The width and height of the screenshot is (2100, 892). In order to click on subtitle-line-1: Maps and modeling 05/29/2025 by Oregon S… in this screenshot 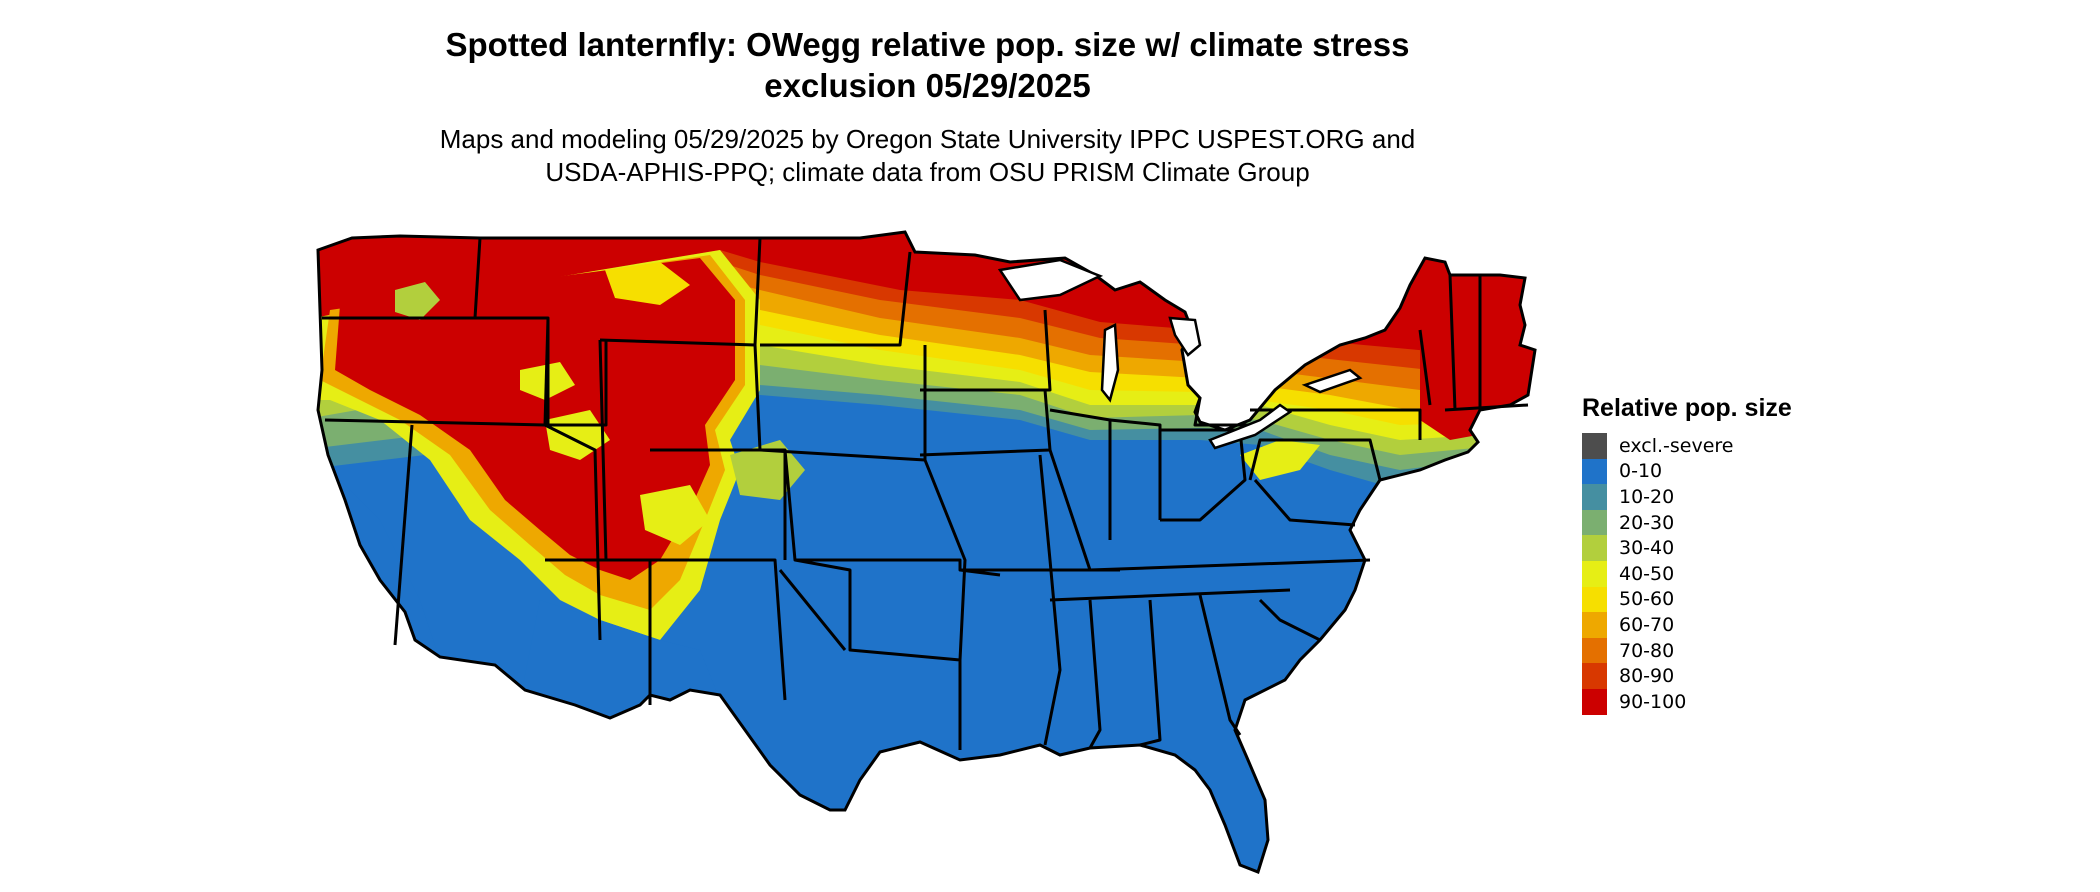, I will do `click(927, 139)`.